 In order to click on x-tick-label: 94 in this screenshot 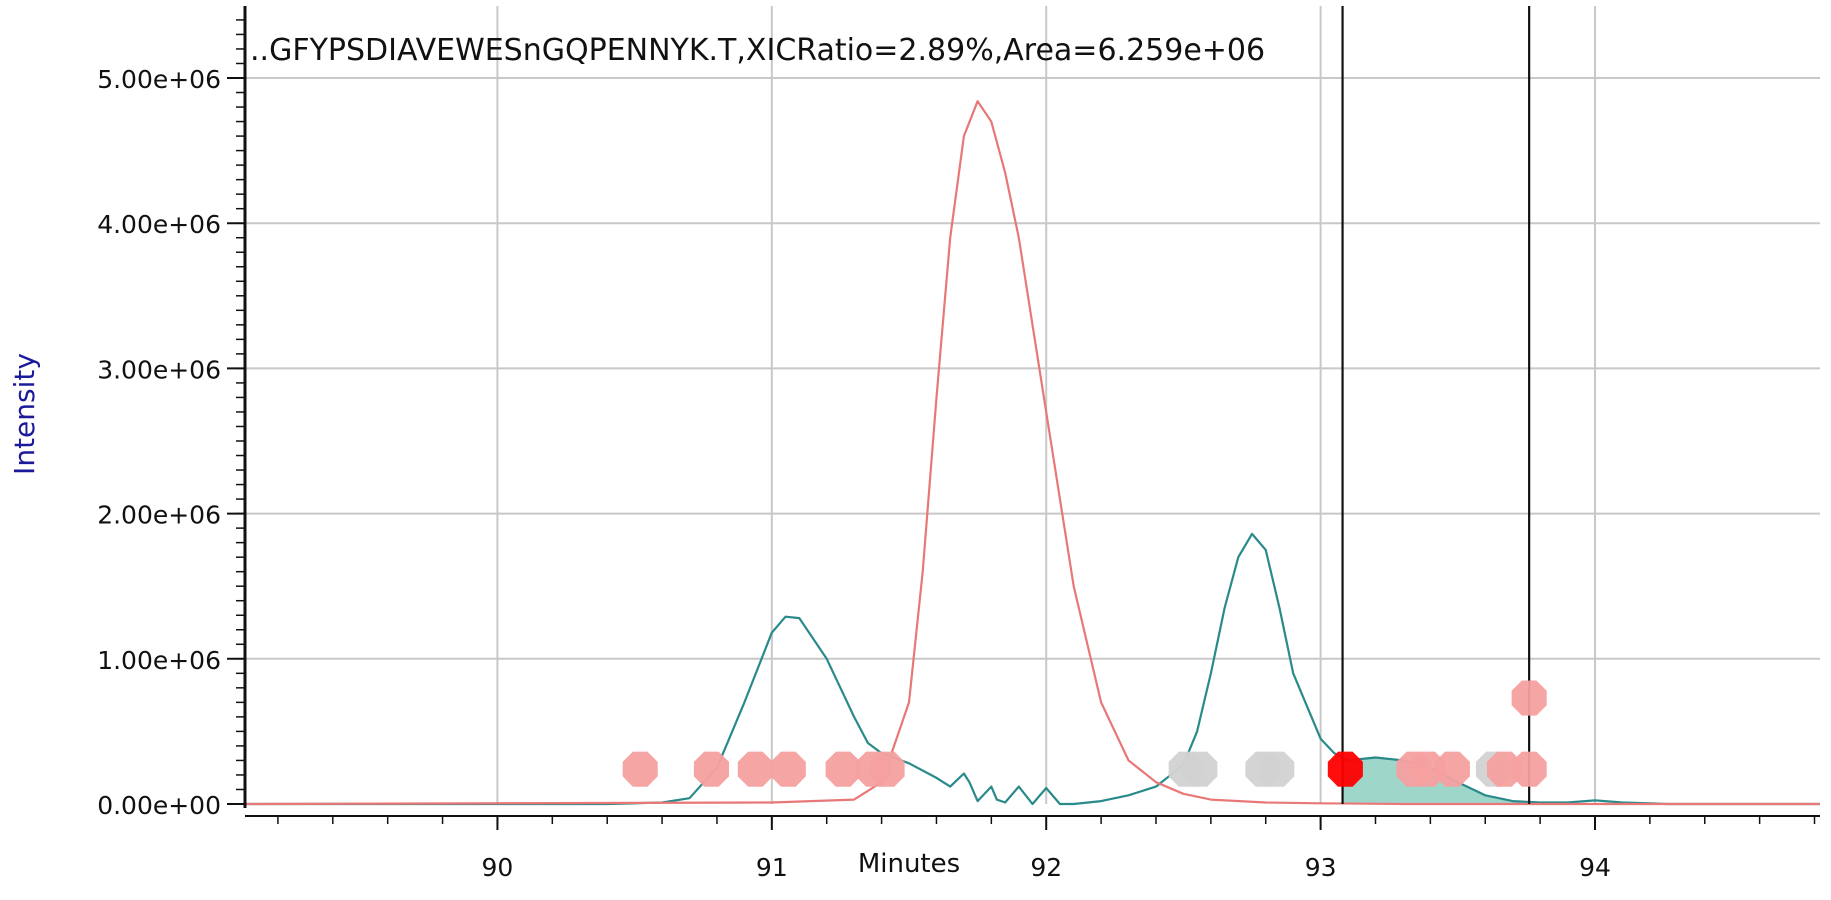, I will do `click(1595, 867)`.